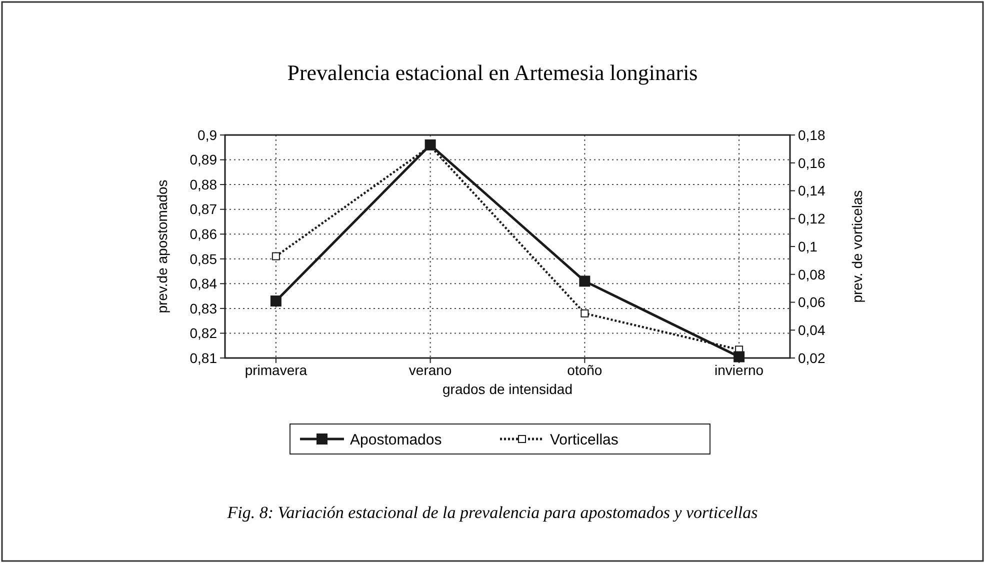 The image size is (985, 563). Describe the element at coordinates (208, 134) in the screenshot. I see `y-tick-label: 0,9` at that location.